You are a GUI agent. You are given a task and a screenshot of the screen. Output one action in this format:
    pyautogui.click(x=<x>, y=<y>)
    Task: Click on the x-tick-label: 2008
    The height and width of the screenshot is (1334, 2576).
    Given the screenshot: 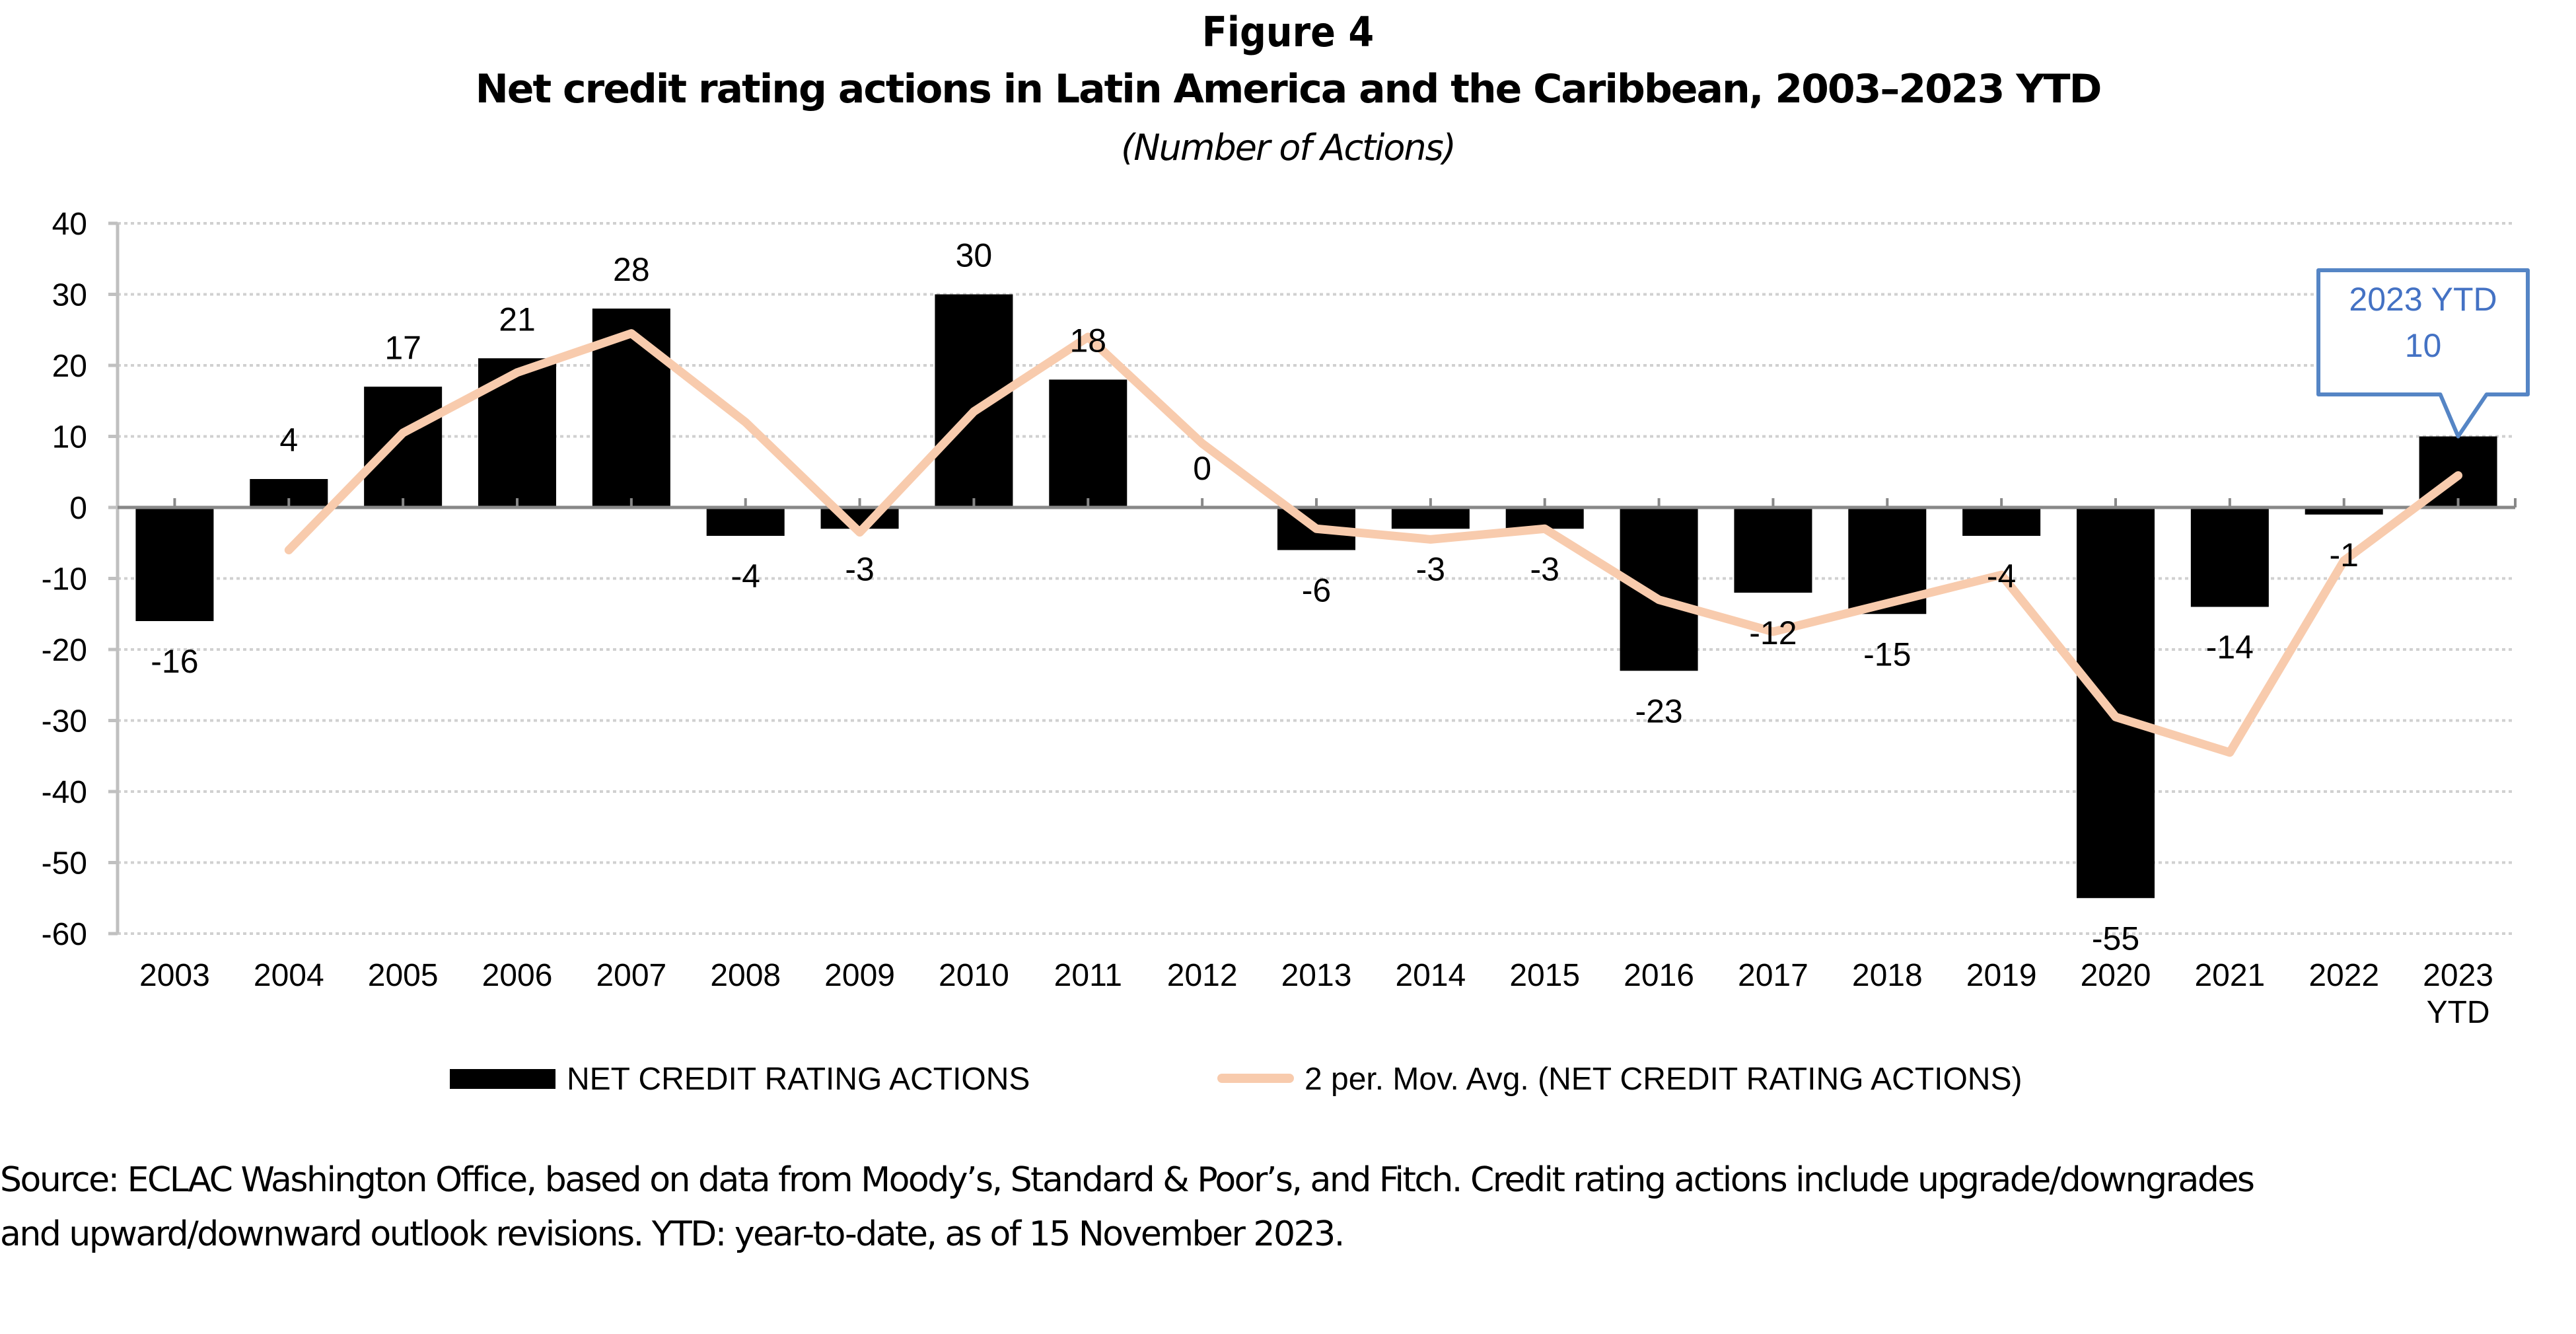 What is the action you would take?
    pyautogui.click(x=745, y=976)
    